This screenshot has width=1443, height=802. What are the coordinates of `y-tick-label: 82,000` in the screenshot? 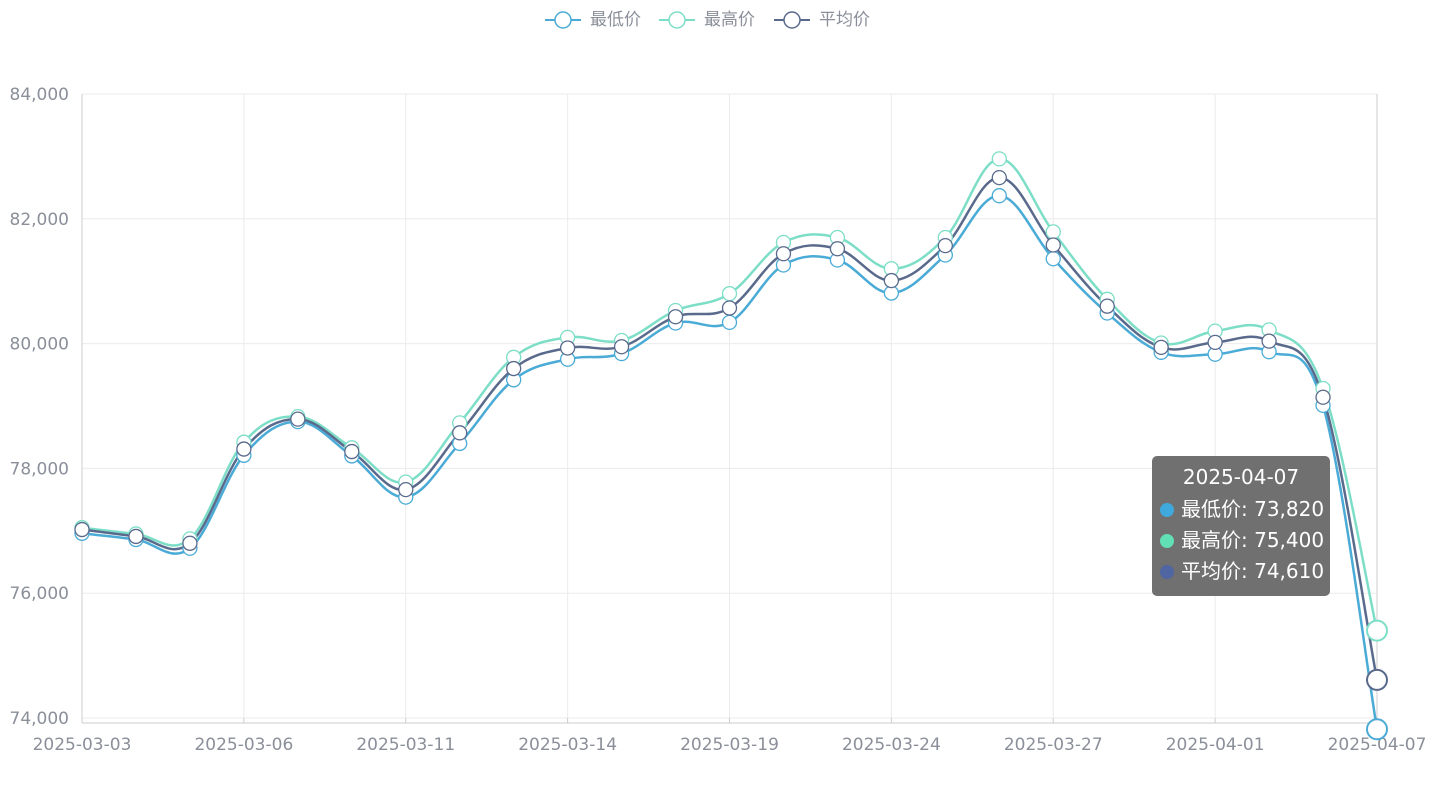 It's located at (39, 220).